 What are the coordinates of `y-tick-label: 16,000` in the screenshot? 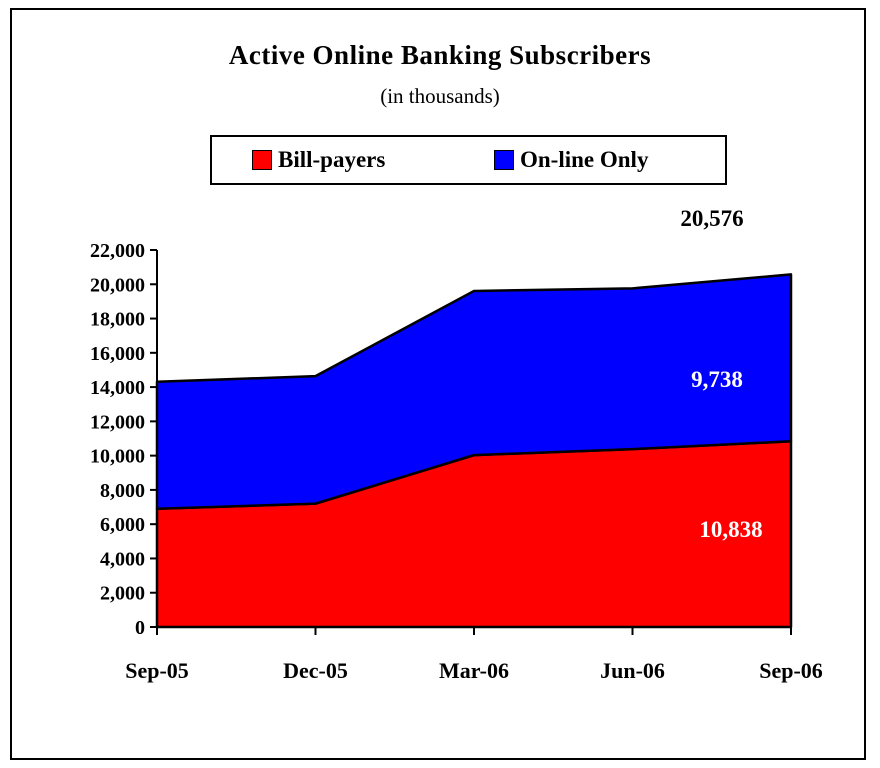 It's located at (117, 354).